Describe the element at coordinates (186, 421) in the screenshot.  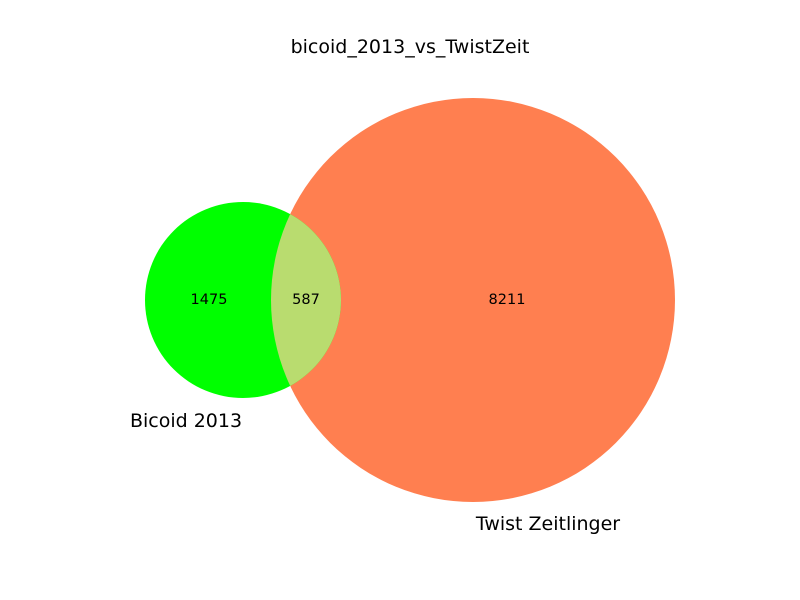
I see `label-set-a: Bicoid 2013` at that location.